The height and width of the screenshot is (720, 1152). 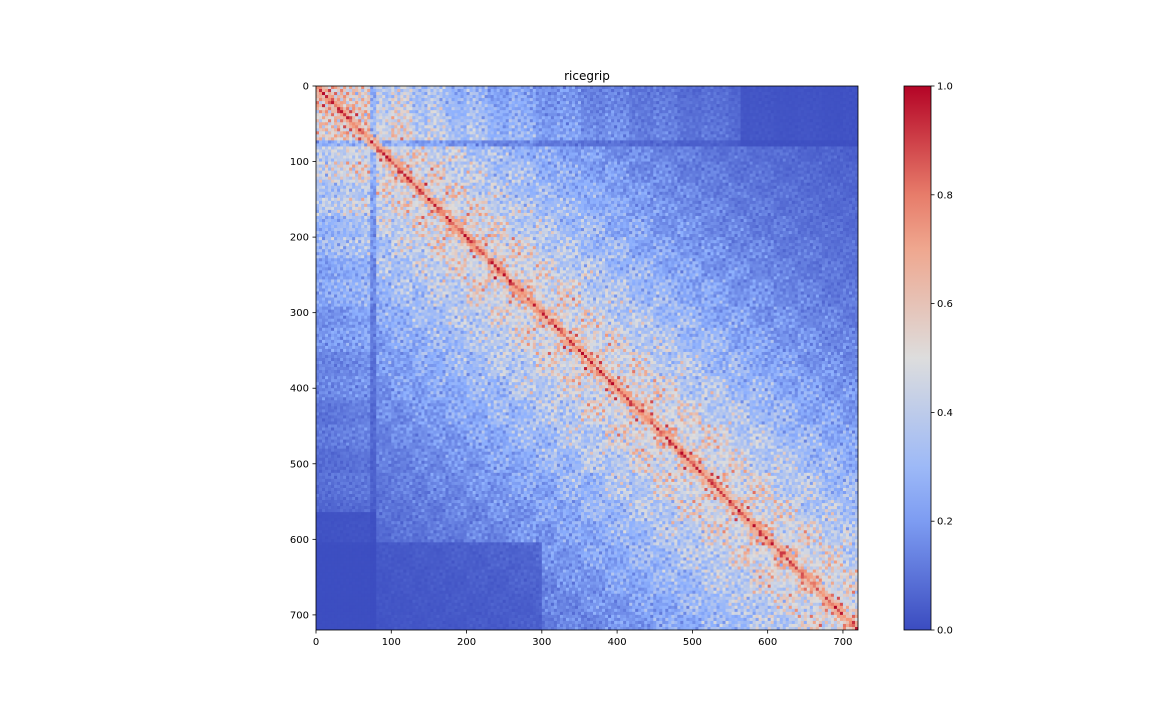 What do you see at coordinates (306, 87) in the screenshot?
I see `y-tick-label: 0` at bounding box center [306, 87].